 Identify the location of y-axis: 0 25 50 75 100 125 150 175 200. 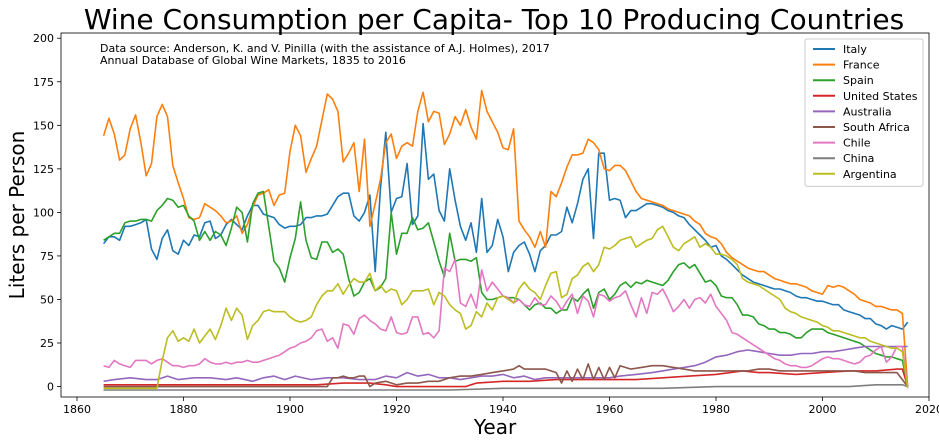
(47, 213).